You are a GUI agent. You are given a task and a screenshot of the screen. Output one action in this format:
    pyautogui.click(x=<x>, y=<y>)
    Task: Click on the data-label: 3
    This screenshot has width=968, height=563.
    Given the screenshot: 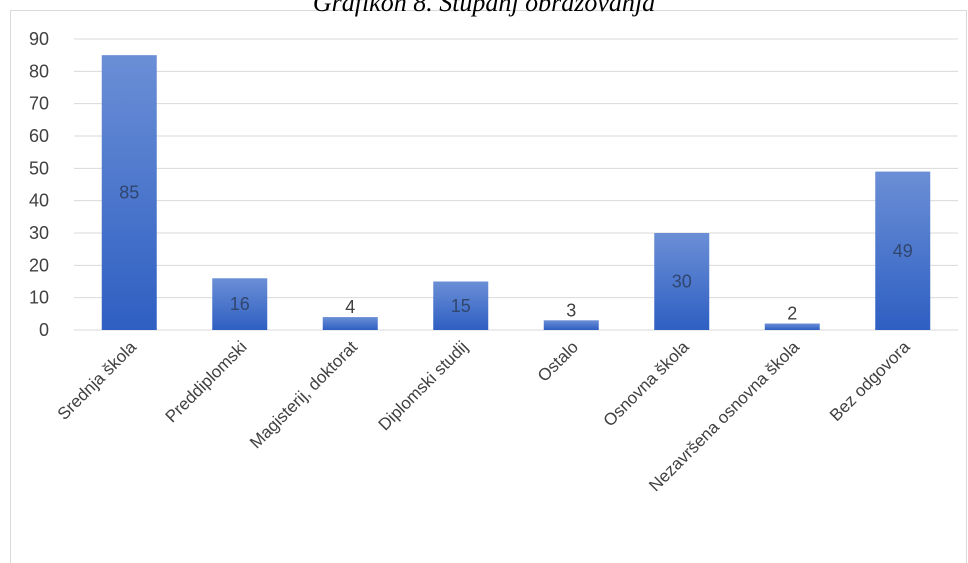 What is the action you would take?
    pyautogui.click(x=571, y=310)
    